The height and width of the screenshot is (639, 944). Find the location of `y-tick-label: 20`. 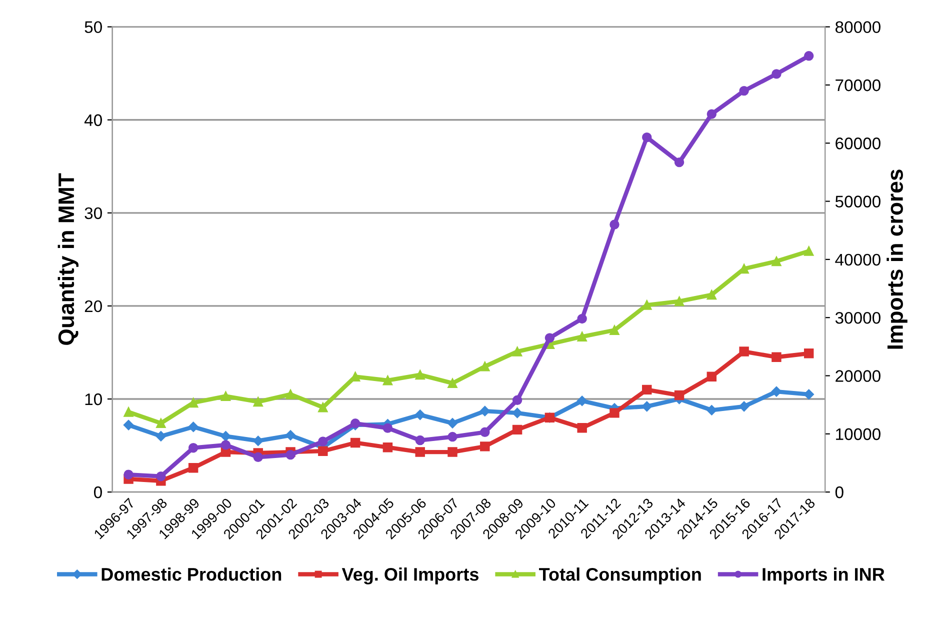

y-tick-label: 20 is located at coordinates (93, 306).